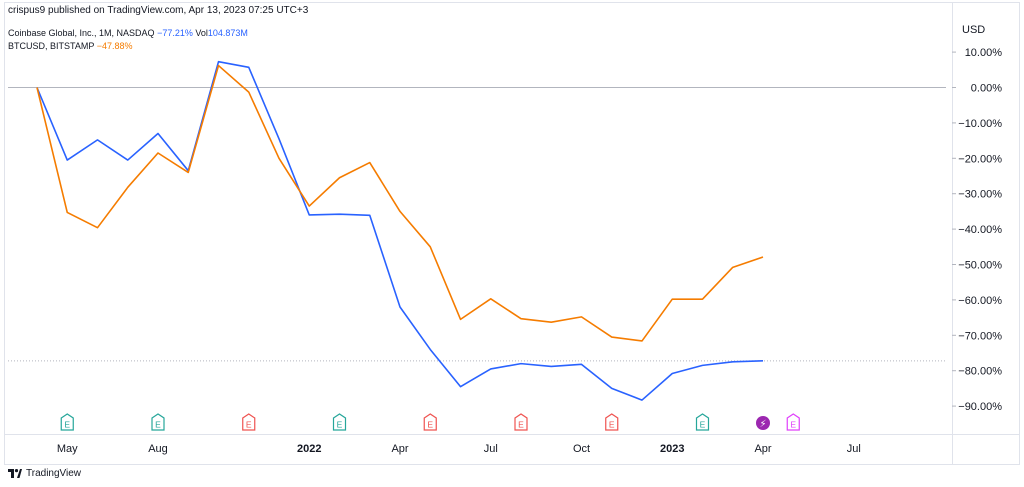 Image resolution: width=1024 pixels, height=487 pixels. I want to click on event-markers: E E E E E E E E ⚡ E, so click(430, 422).